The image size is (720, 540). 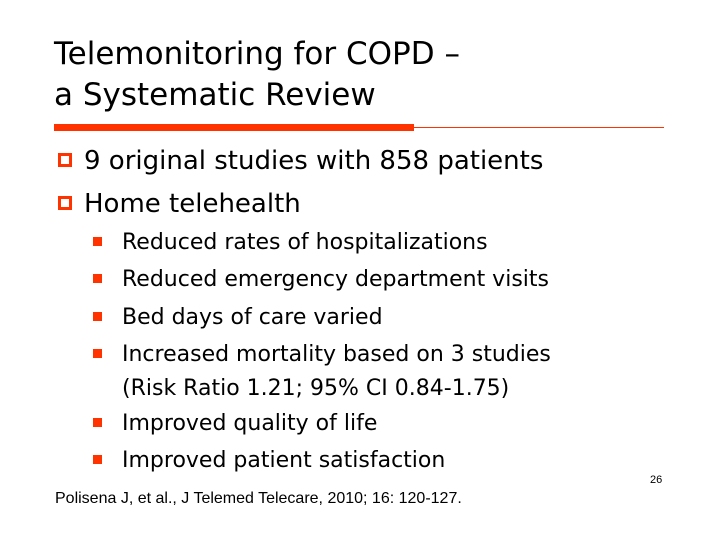 I want to click on sub-bullet-text: Reduced rates of hospitalizations, so click(x=305, y=242).